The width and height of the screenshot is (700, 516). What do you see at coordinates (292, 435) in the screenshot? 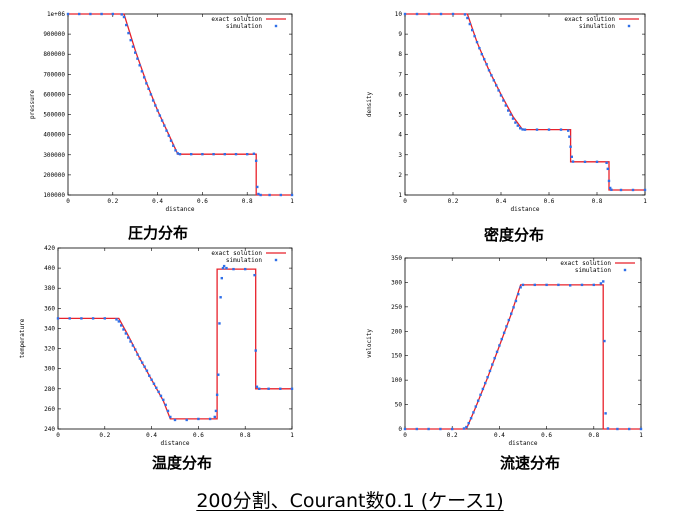
I see `x-tick-label: 1` at bounding box center [292, 435].